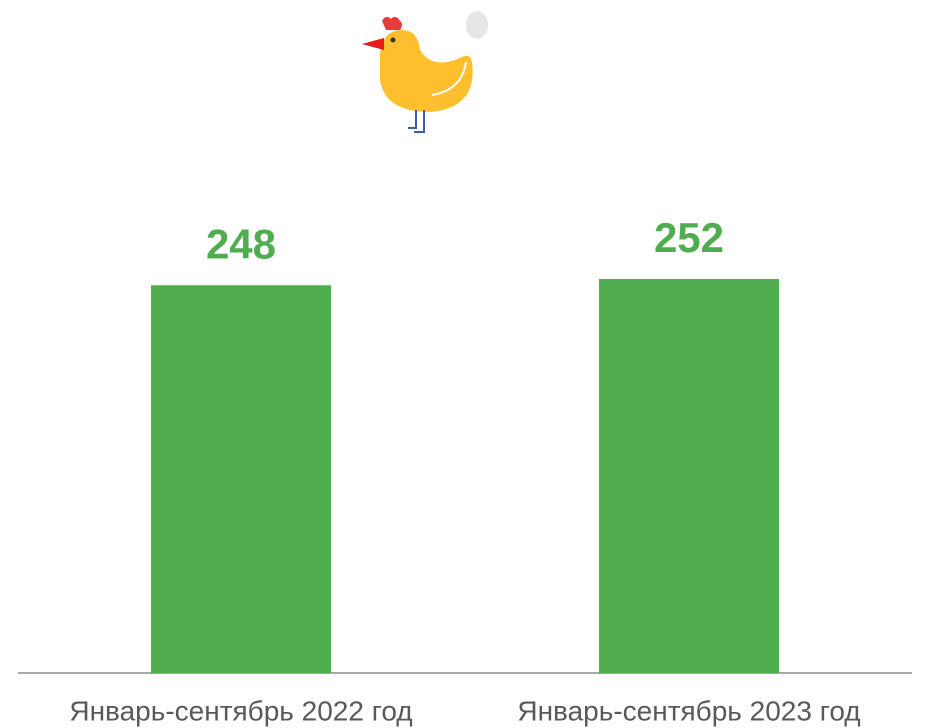 This screenshot has width=929, height=728. What do you see at coordinates (689, 237) in the screenshot?
I see `data-label: 252` at bounding box center [689, 237].